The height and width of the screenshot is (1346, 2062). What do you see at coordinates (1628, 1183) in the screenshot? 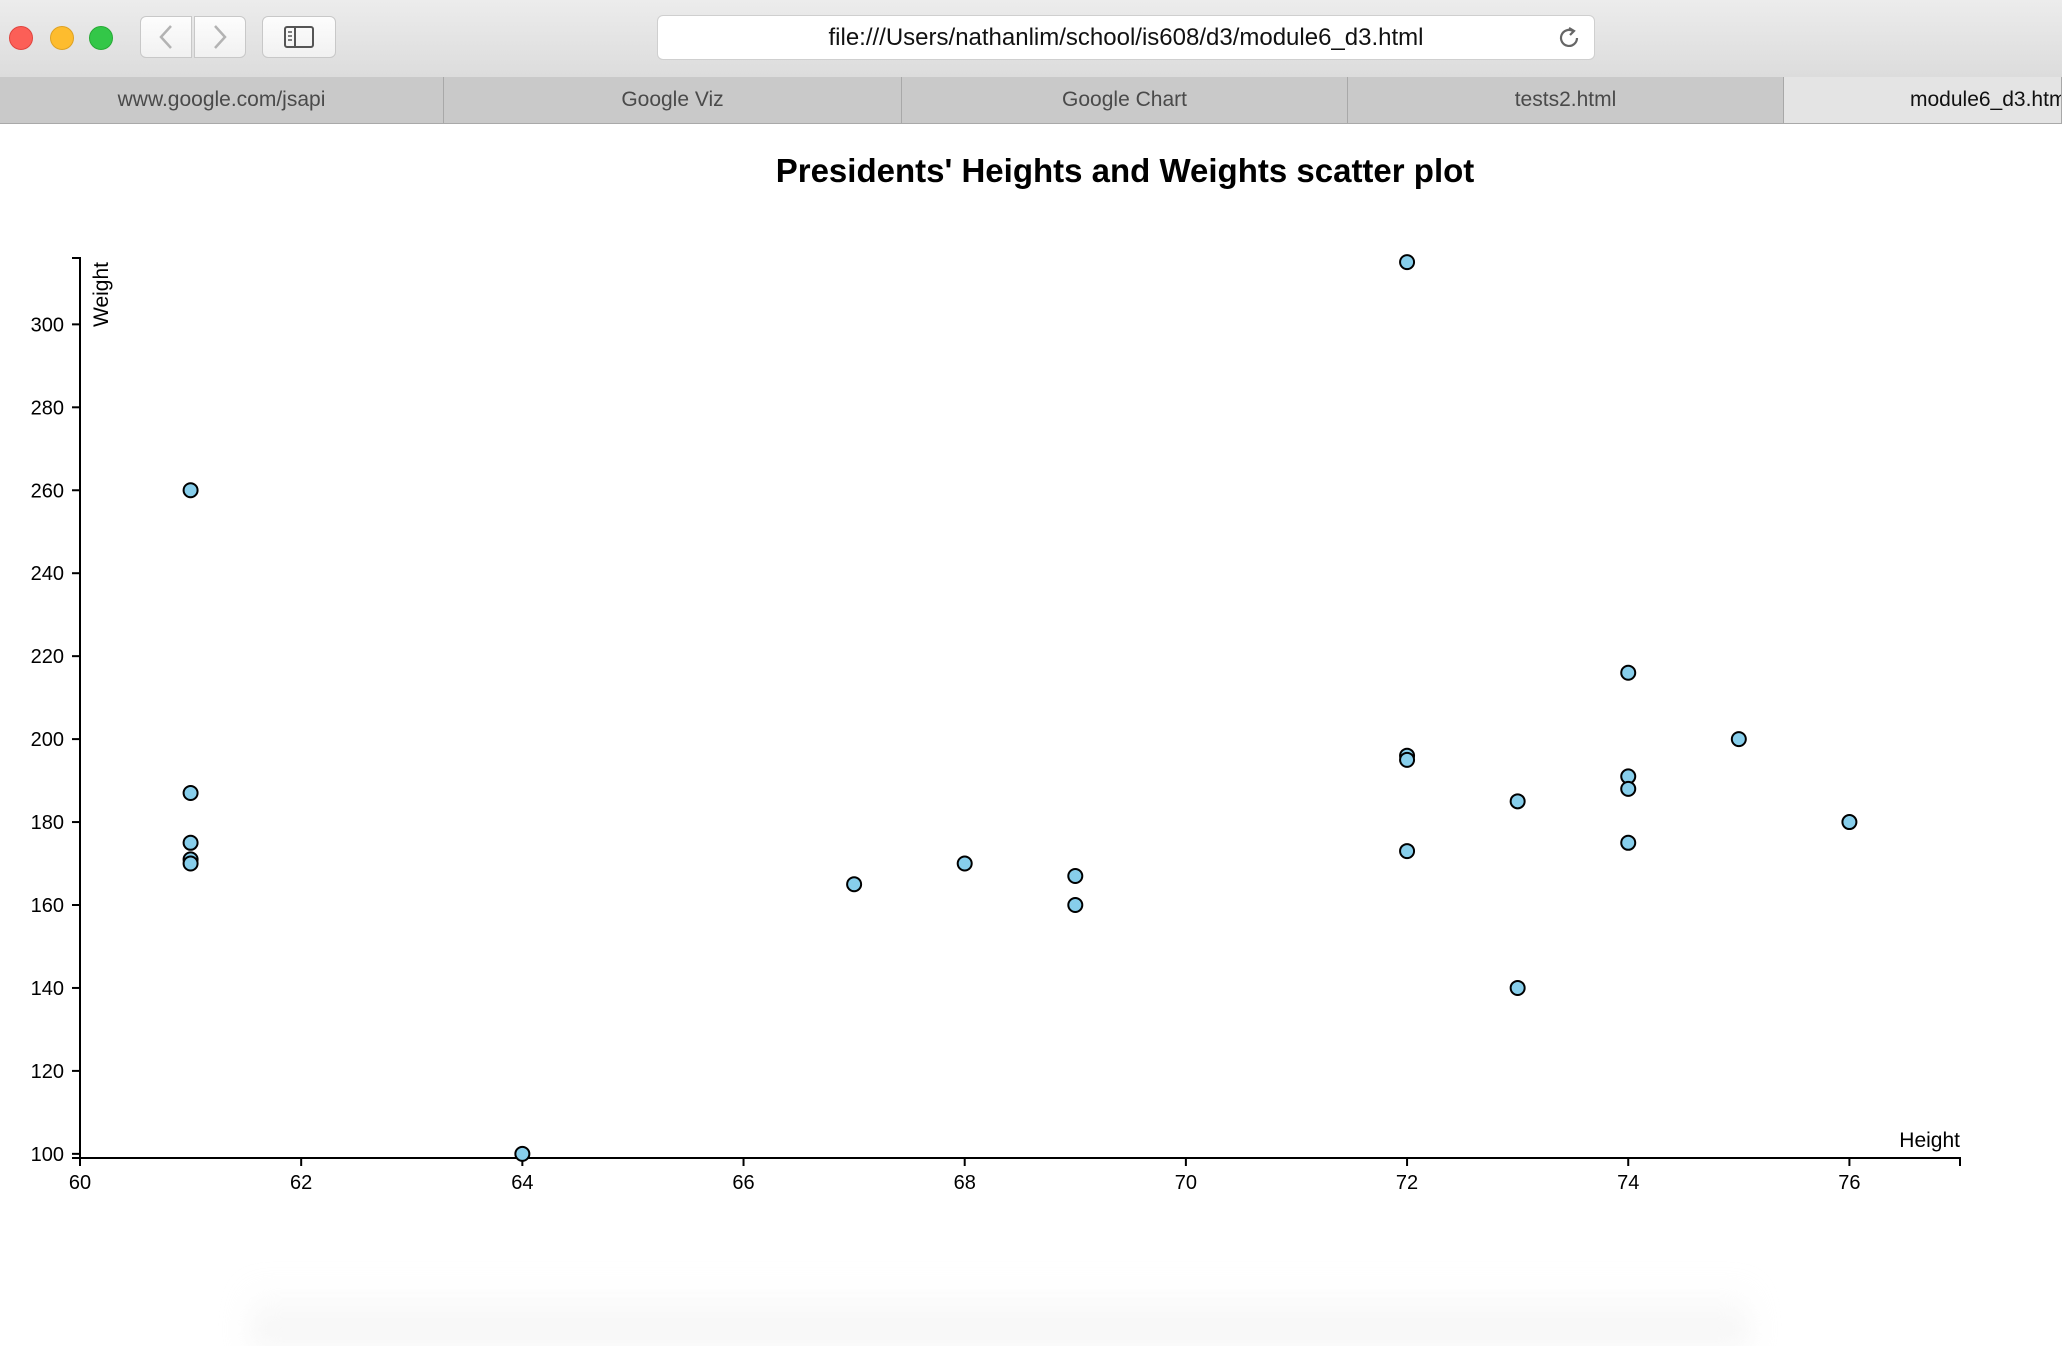
I see `x-tick-label: 74` at bounding box center [1628, 1183].